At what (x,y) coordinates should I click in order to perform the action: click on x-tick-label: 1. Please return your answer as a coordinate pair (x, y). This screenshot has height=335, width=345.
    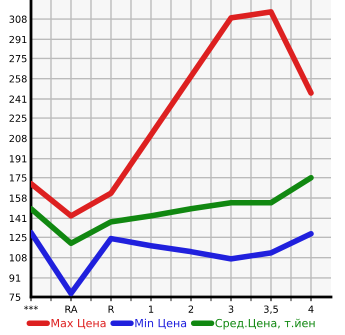
    Looking at the image, I should click on (151, 309).